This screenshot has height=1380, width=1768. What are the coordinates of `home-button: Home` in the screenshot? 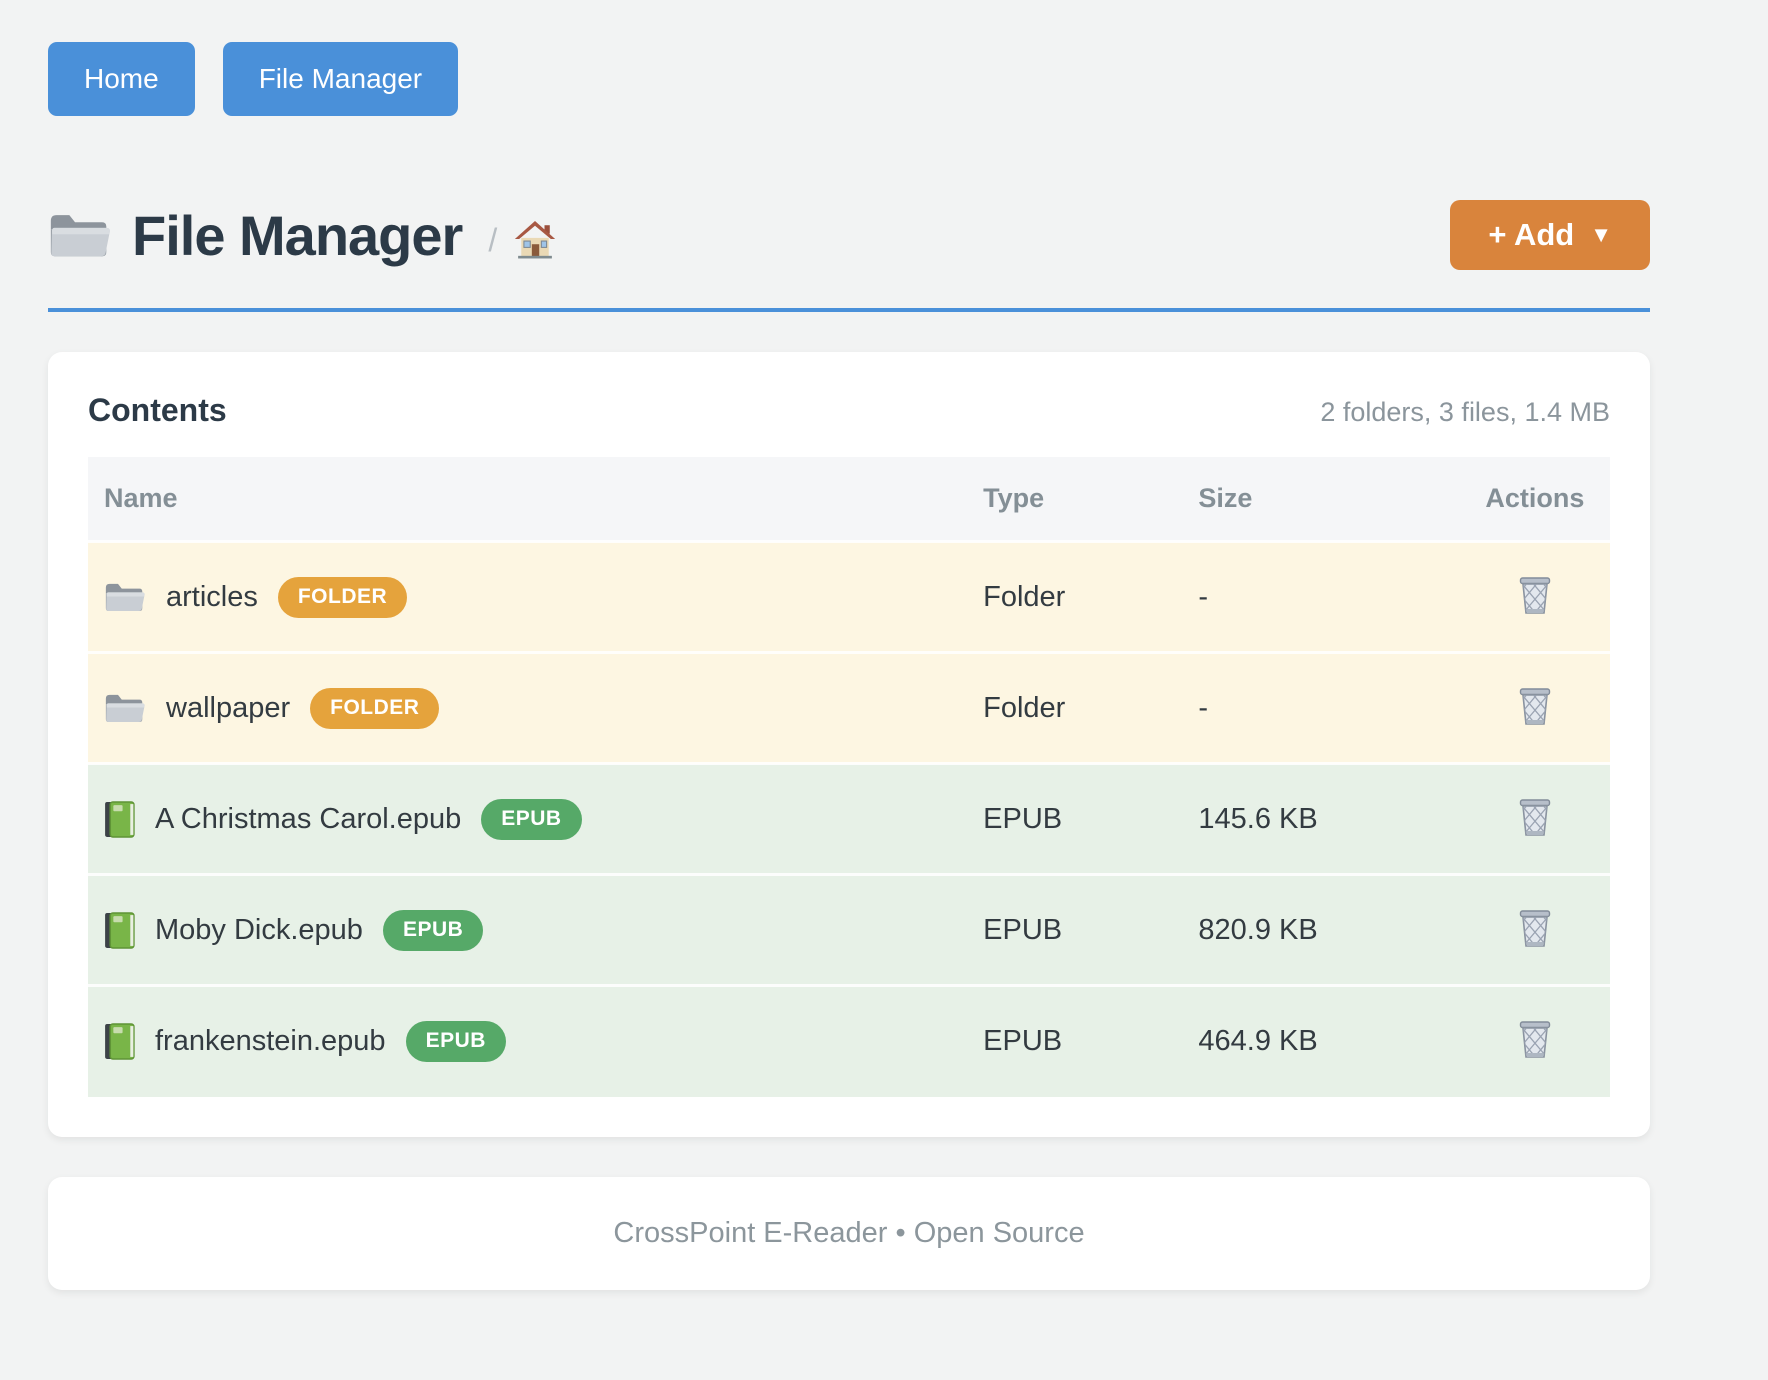 It's located at (121, 79).